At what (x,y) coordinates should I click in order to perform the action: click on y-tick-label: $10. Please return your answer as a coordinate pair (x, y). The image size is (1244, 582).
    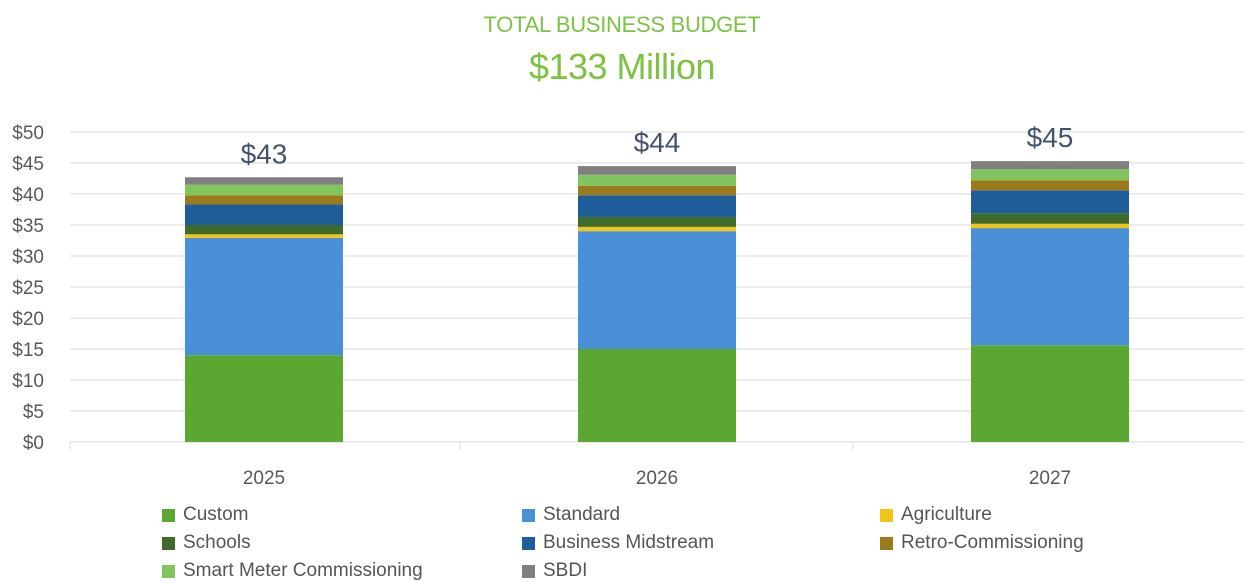
    Looking at the image, I should click on (28, 381).